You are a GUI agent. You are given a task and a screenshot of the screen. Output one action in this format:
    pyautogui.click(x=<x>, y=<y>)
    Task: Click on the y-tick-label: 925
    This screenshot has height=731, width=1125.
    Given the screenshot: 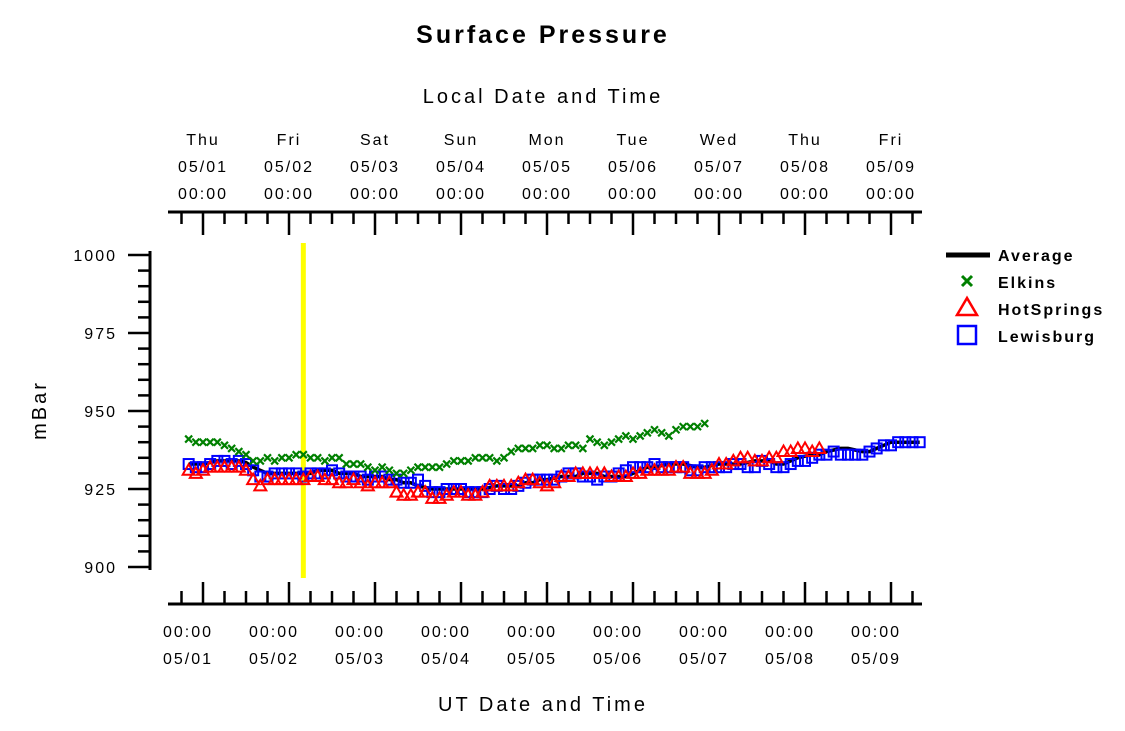 What is the action you would take?
    pyautogui.click(x=100, y=490)
    